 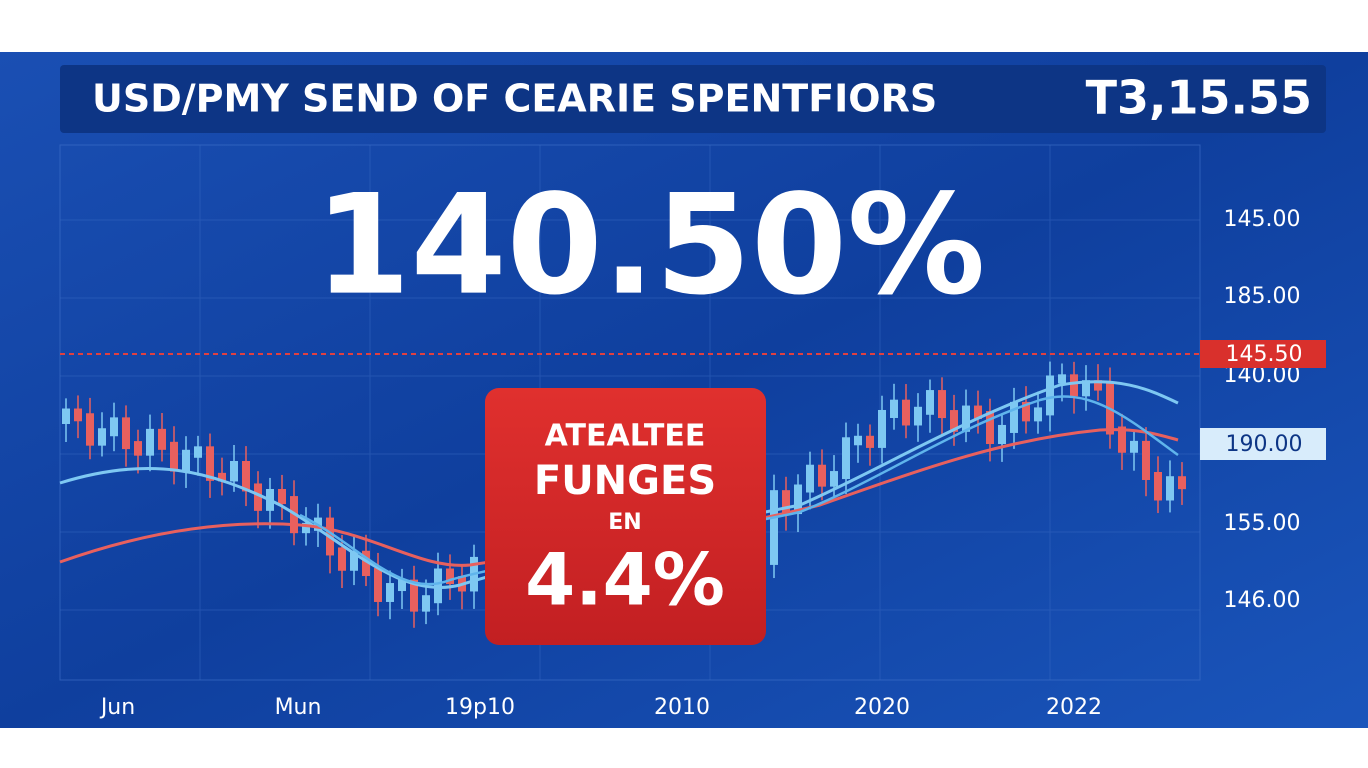 What do you see at coordinates (1262, 600) in the screenshot?
I see `y-label: 146.00` at bounding box center [1262, 600].